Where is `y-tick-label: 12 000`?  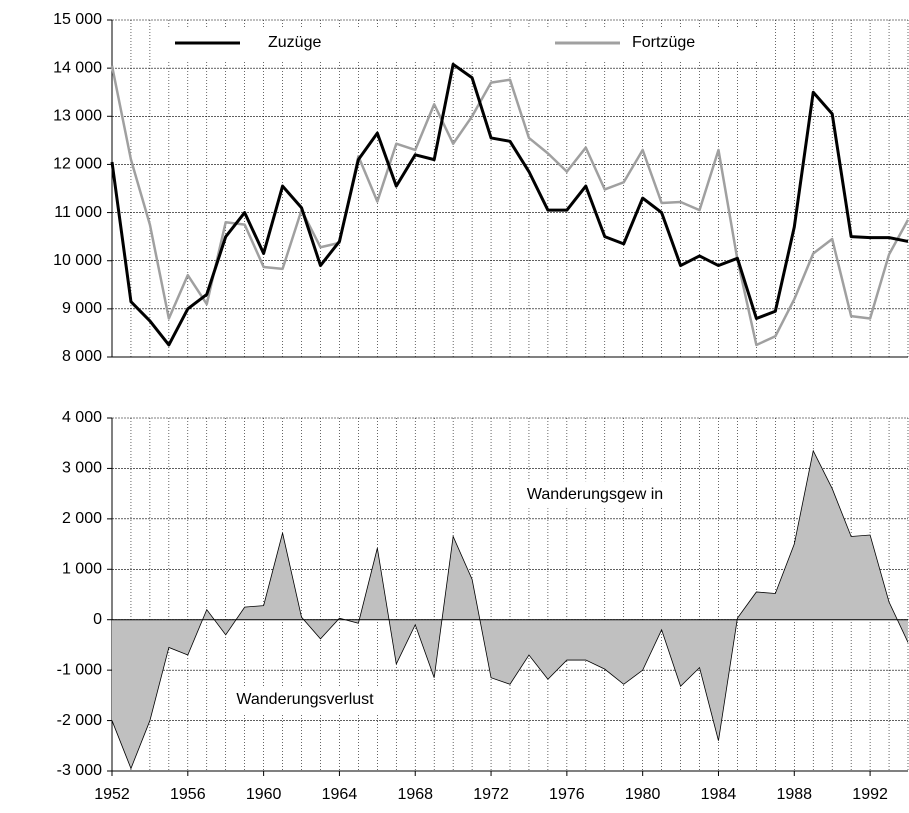
y-tick-label: 12 000 is located at coordinates (77, 164).